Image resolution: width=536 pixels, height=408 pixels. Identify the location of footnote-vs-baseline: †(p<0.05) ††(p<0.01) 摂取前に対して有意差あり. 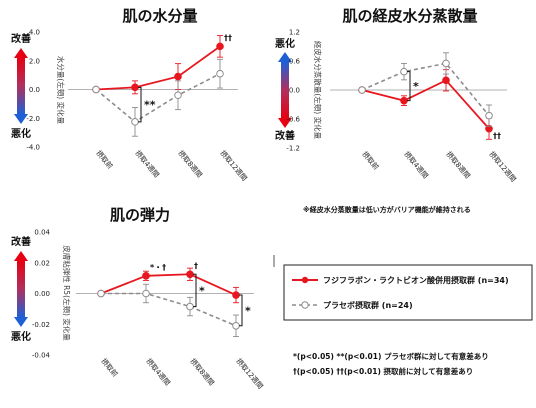
(383, 371).